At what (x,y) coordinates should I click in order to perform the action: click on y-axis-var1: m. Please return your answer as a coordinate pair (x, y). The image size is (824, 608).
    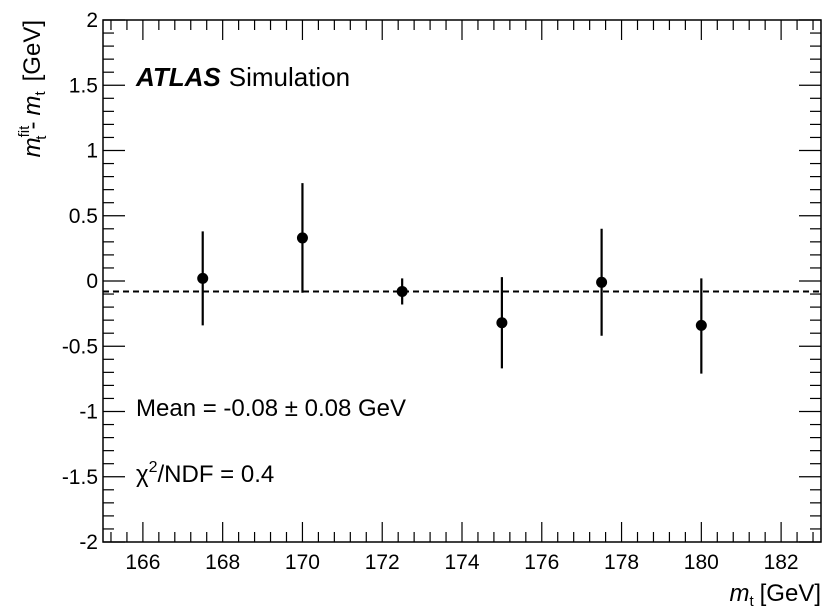
    Looking at the image, I should click on (32, 147).